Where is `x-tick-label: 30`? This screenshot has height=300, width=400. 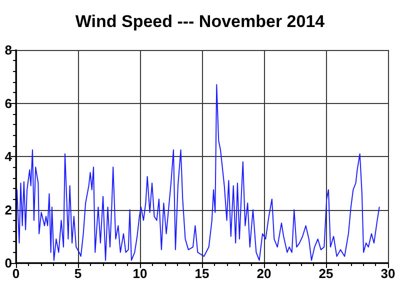
x-tick-label: 30 is located at coordinates (388, 273).